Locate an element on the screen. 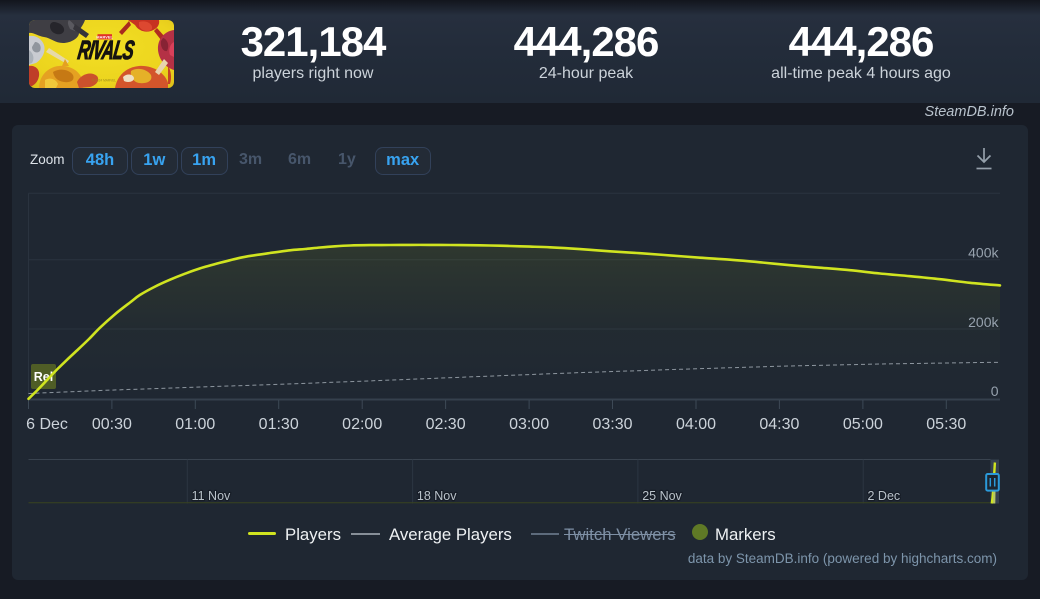 The image size is (1040, 599). svg-text: 02:00 is located at coordinates (362, 424).